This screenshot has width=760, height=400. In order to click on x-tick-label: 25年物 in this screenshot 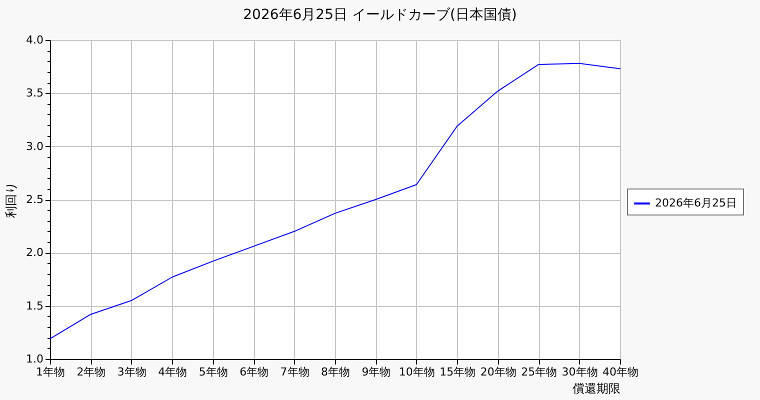, I will do `click(539, 372)`.